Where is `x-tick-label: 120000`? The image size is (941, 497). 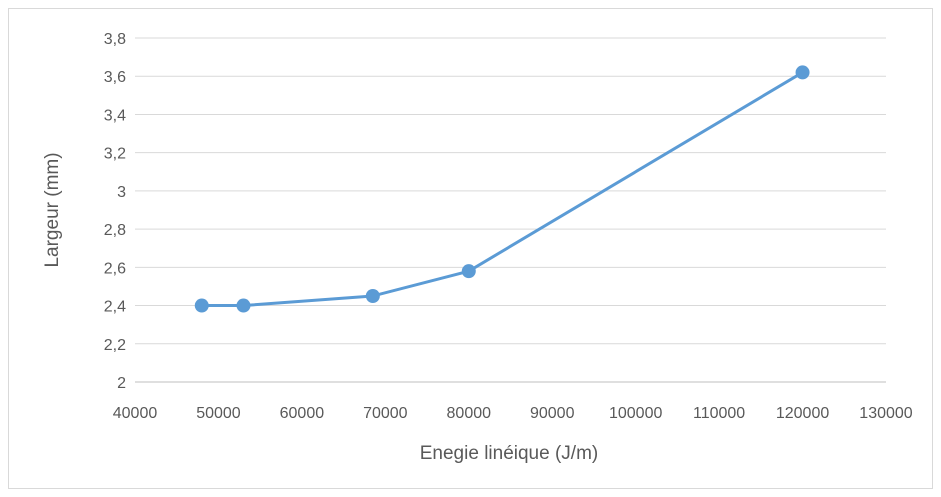 x-tick-label: 120000 is located at coordinates (802, 413).